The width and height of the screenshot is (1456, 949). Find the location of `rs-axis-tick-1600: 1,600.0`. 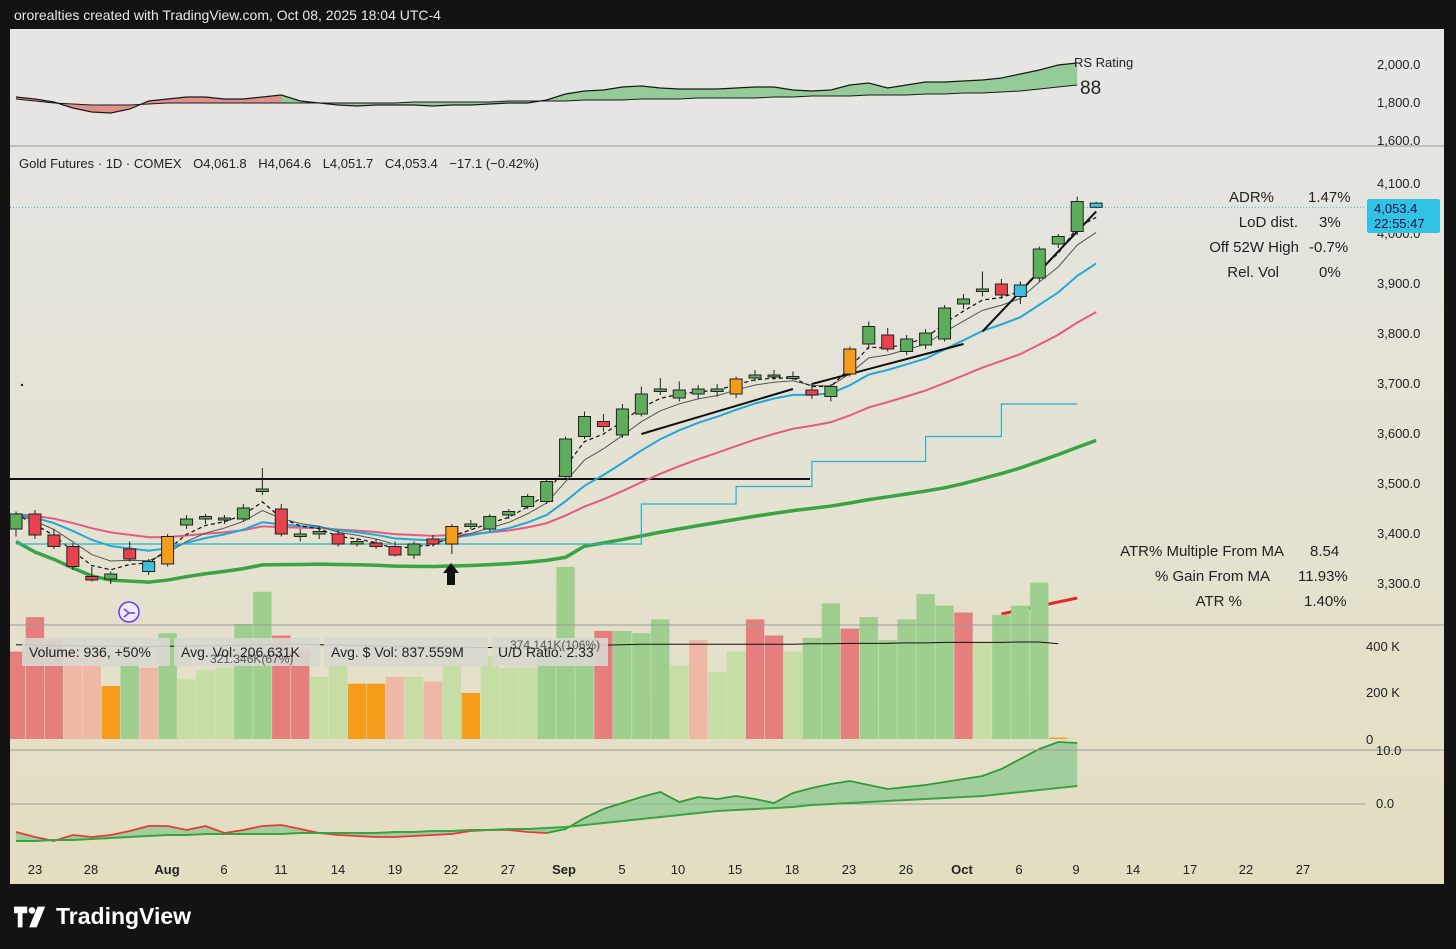

rs-axis-tick-1600: 1,600.0 is located at coordinates (1398, 140).